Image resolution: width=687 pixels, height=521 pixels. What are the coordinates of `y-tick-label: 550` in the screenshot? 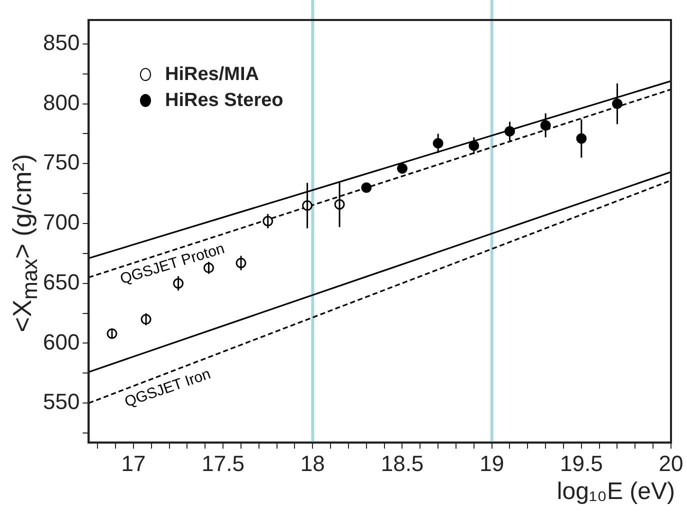 It's located at (61, 401).